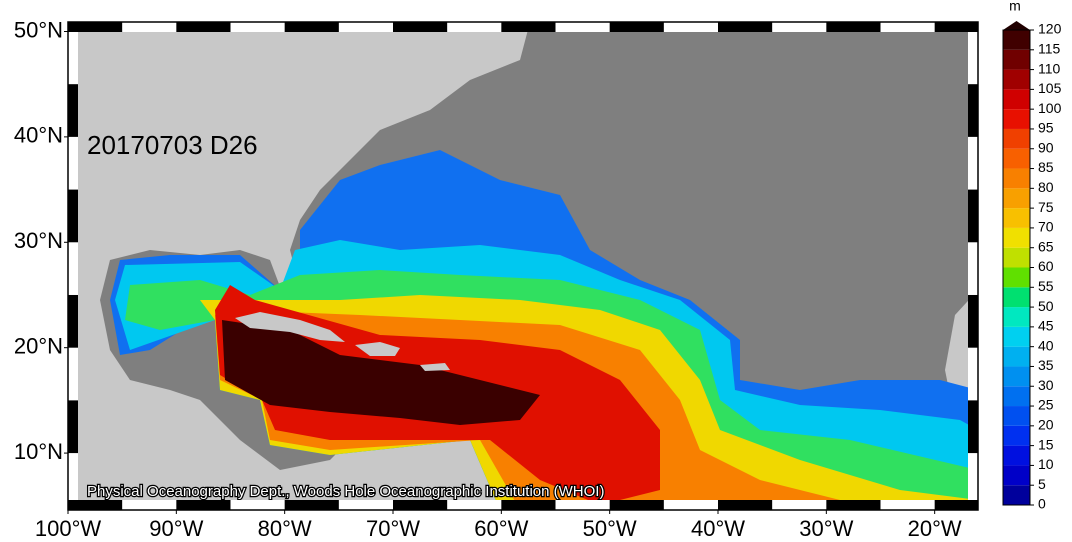 The width and height of the screenshot is (1072, 542). What do you see at coordinates (610, 528) in the screenshot?
I see `x-tick-label: 50°W` at bounding box center [610, 528].